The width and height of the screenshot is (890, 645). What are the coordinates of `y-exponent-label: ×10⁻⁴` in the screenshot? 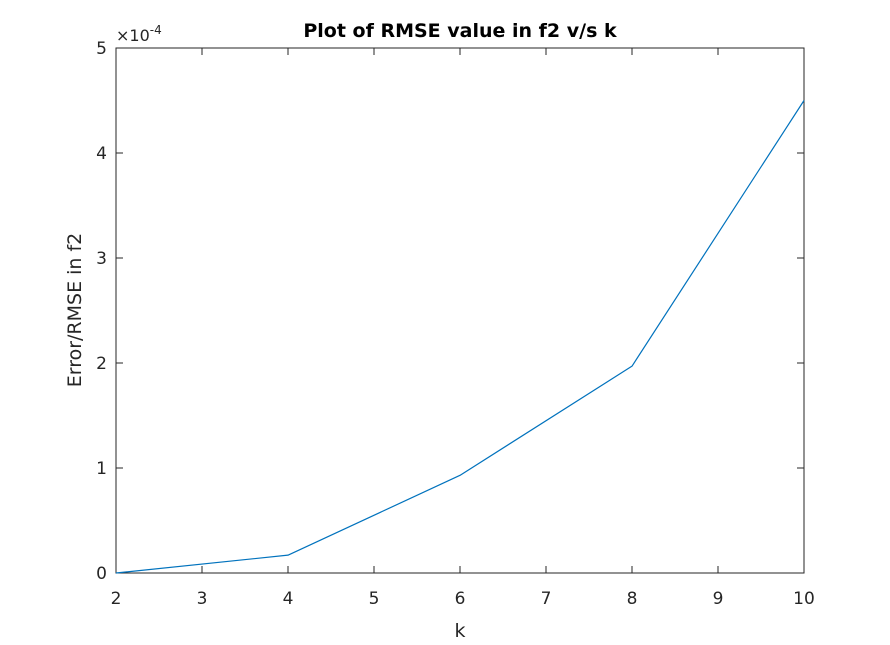 It's located at (139, 34).